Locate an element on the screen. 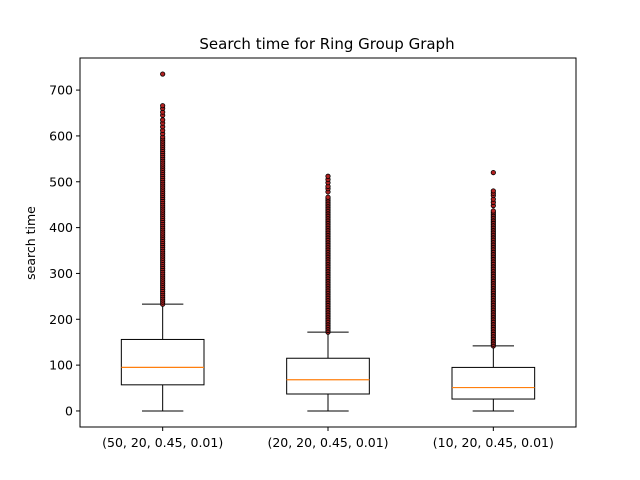 The width and height of the screenshot is (640, 480). y-tick-label: 200 is located at coordinates (61, 319).